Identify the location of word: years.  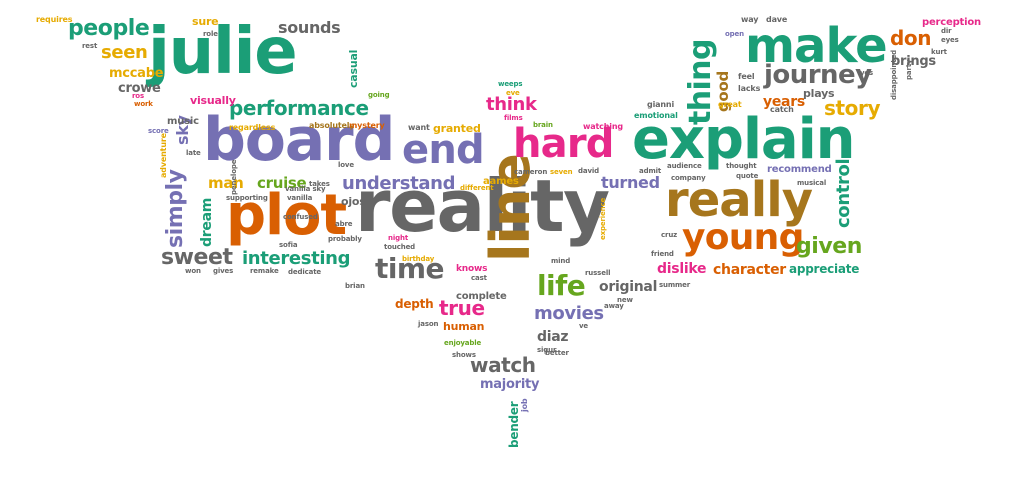
(784, 102).